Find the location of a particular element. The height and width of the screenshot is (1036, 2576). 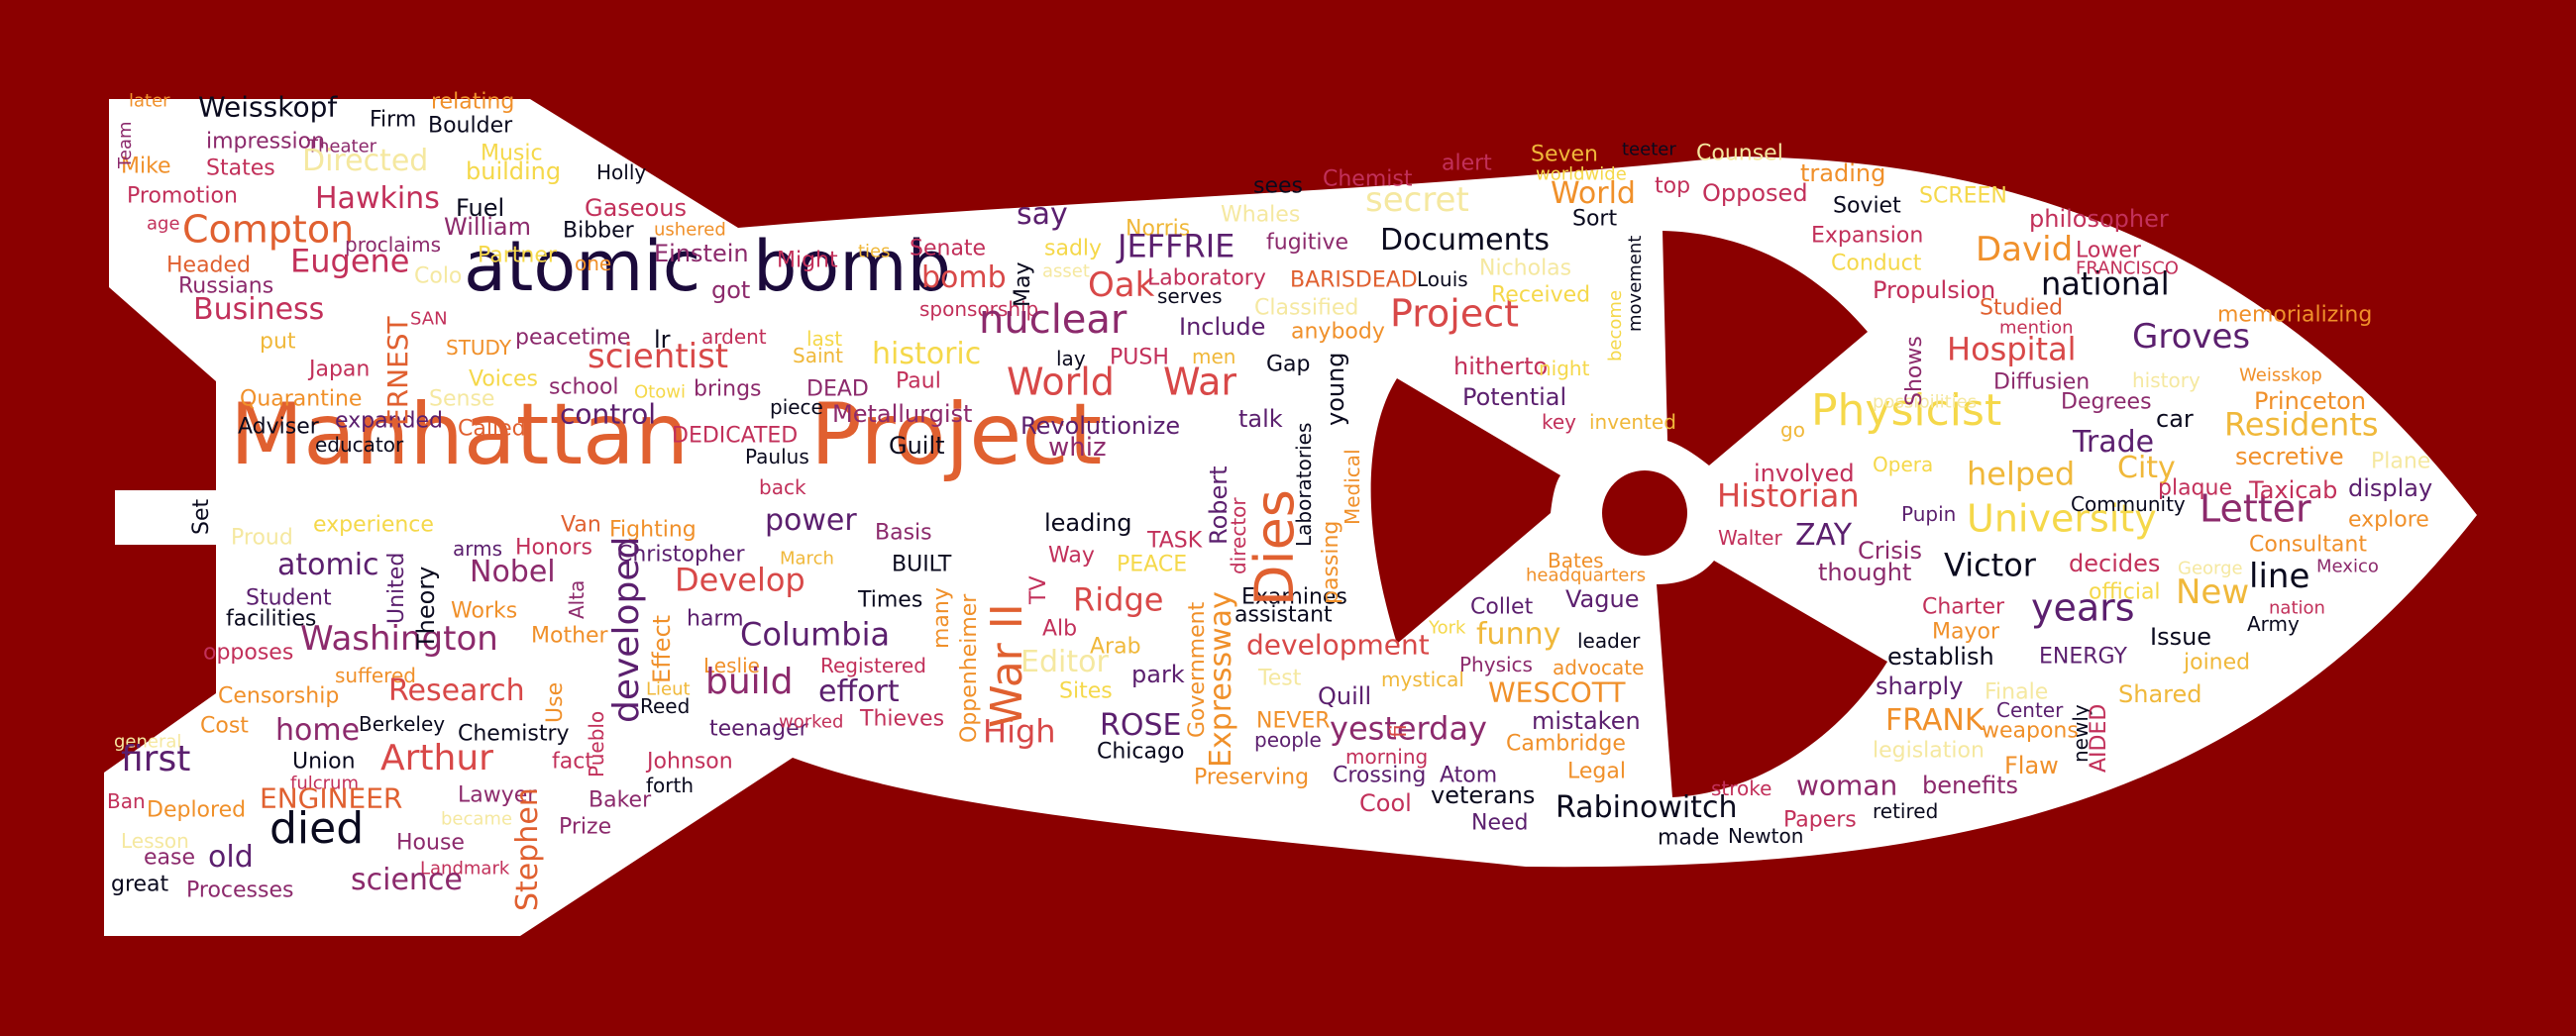

cloud-word: Victor is located at coordinates (1990, 565).